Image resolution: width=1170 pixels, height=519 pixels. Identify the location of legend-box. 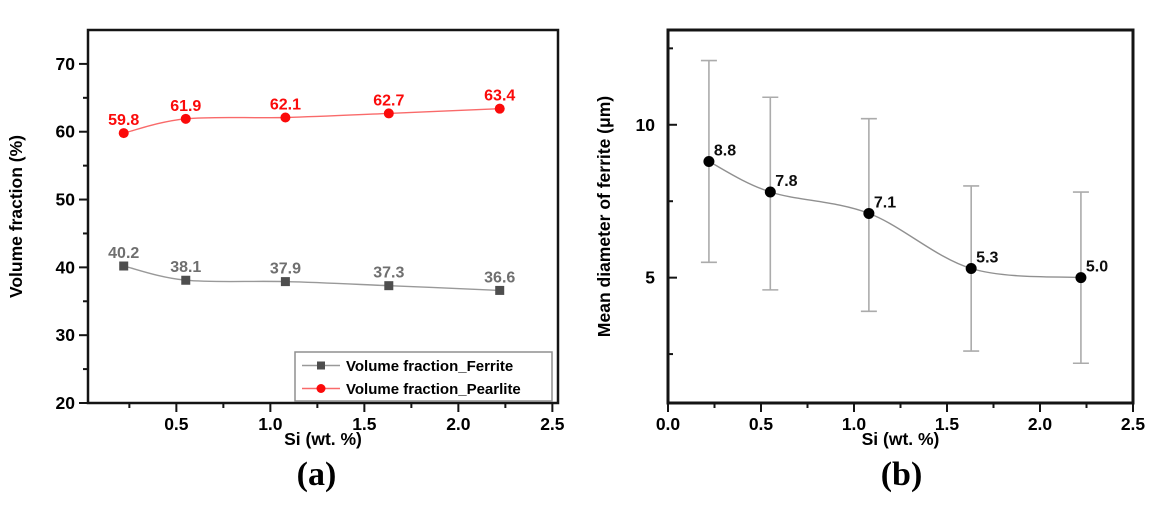
(423, 376).